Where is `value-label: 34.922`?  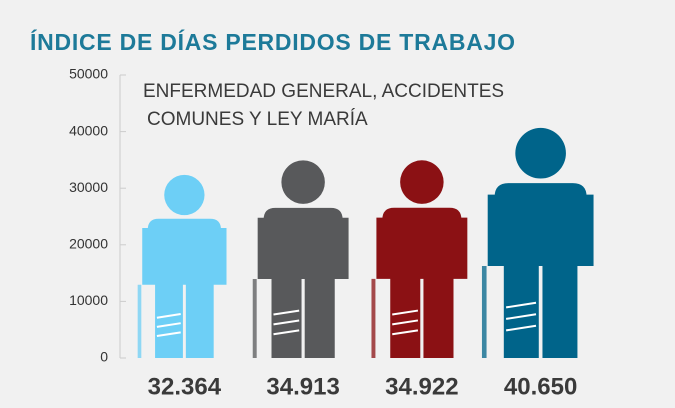
value-label: 34.922 is located at coordinates (421, 386).